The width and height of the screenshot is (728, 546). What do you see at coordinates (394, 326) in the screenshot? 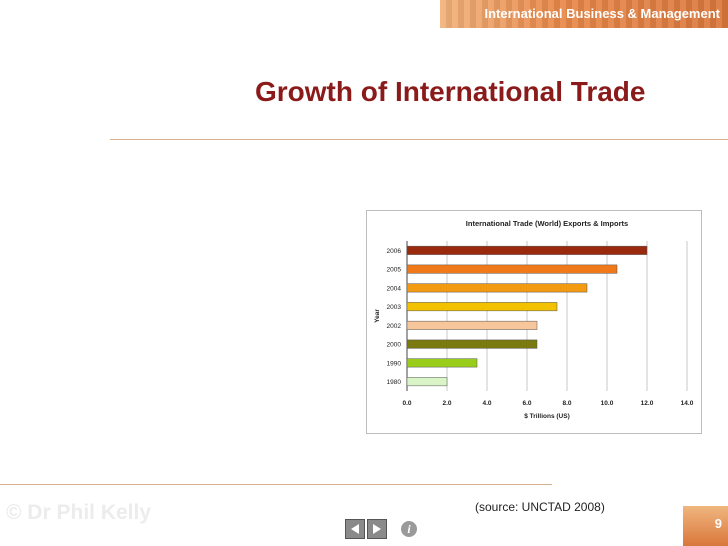
I see `y-tick-label: 2002` at bounding box center [394, 326].